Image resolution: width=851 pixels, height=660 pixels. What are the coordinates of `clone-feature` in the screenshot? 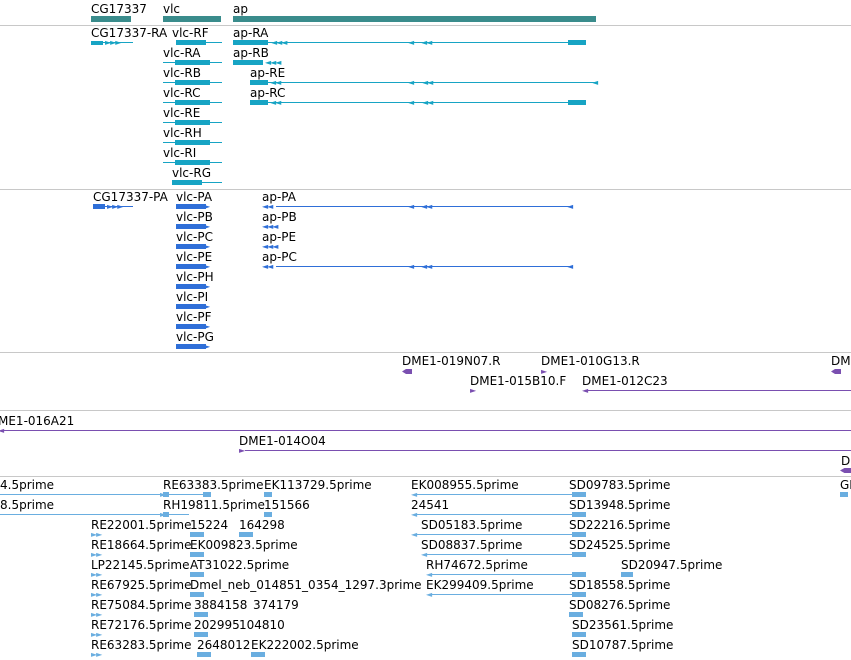 It's located at (836, 371).